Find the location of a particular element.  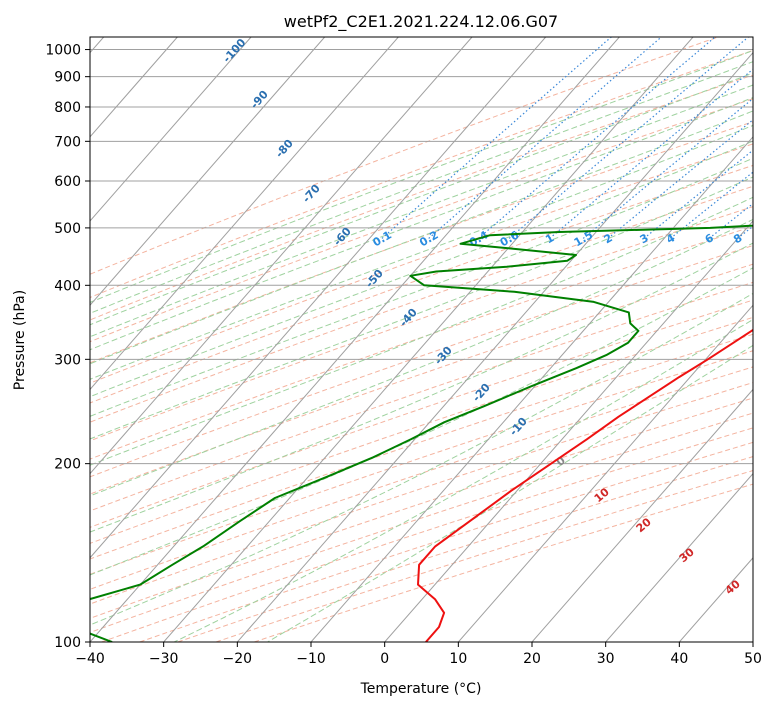

y-tick-label: 500 is located at coordinates (67, 229).